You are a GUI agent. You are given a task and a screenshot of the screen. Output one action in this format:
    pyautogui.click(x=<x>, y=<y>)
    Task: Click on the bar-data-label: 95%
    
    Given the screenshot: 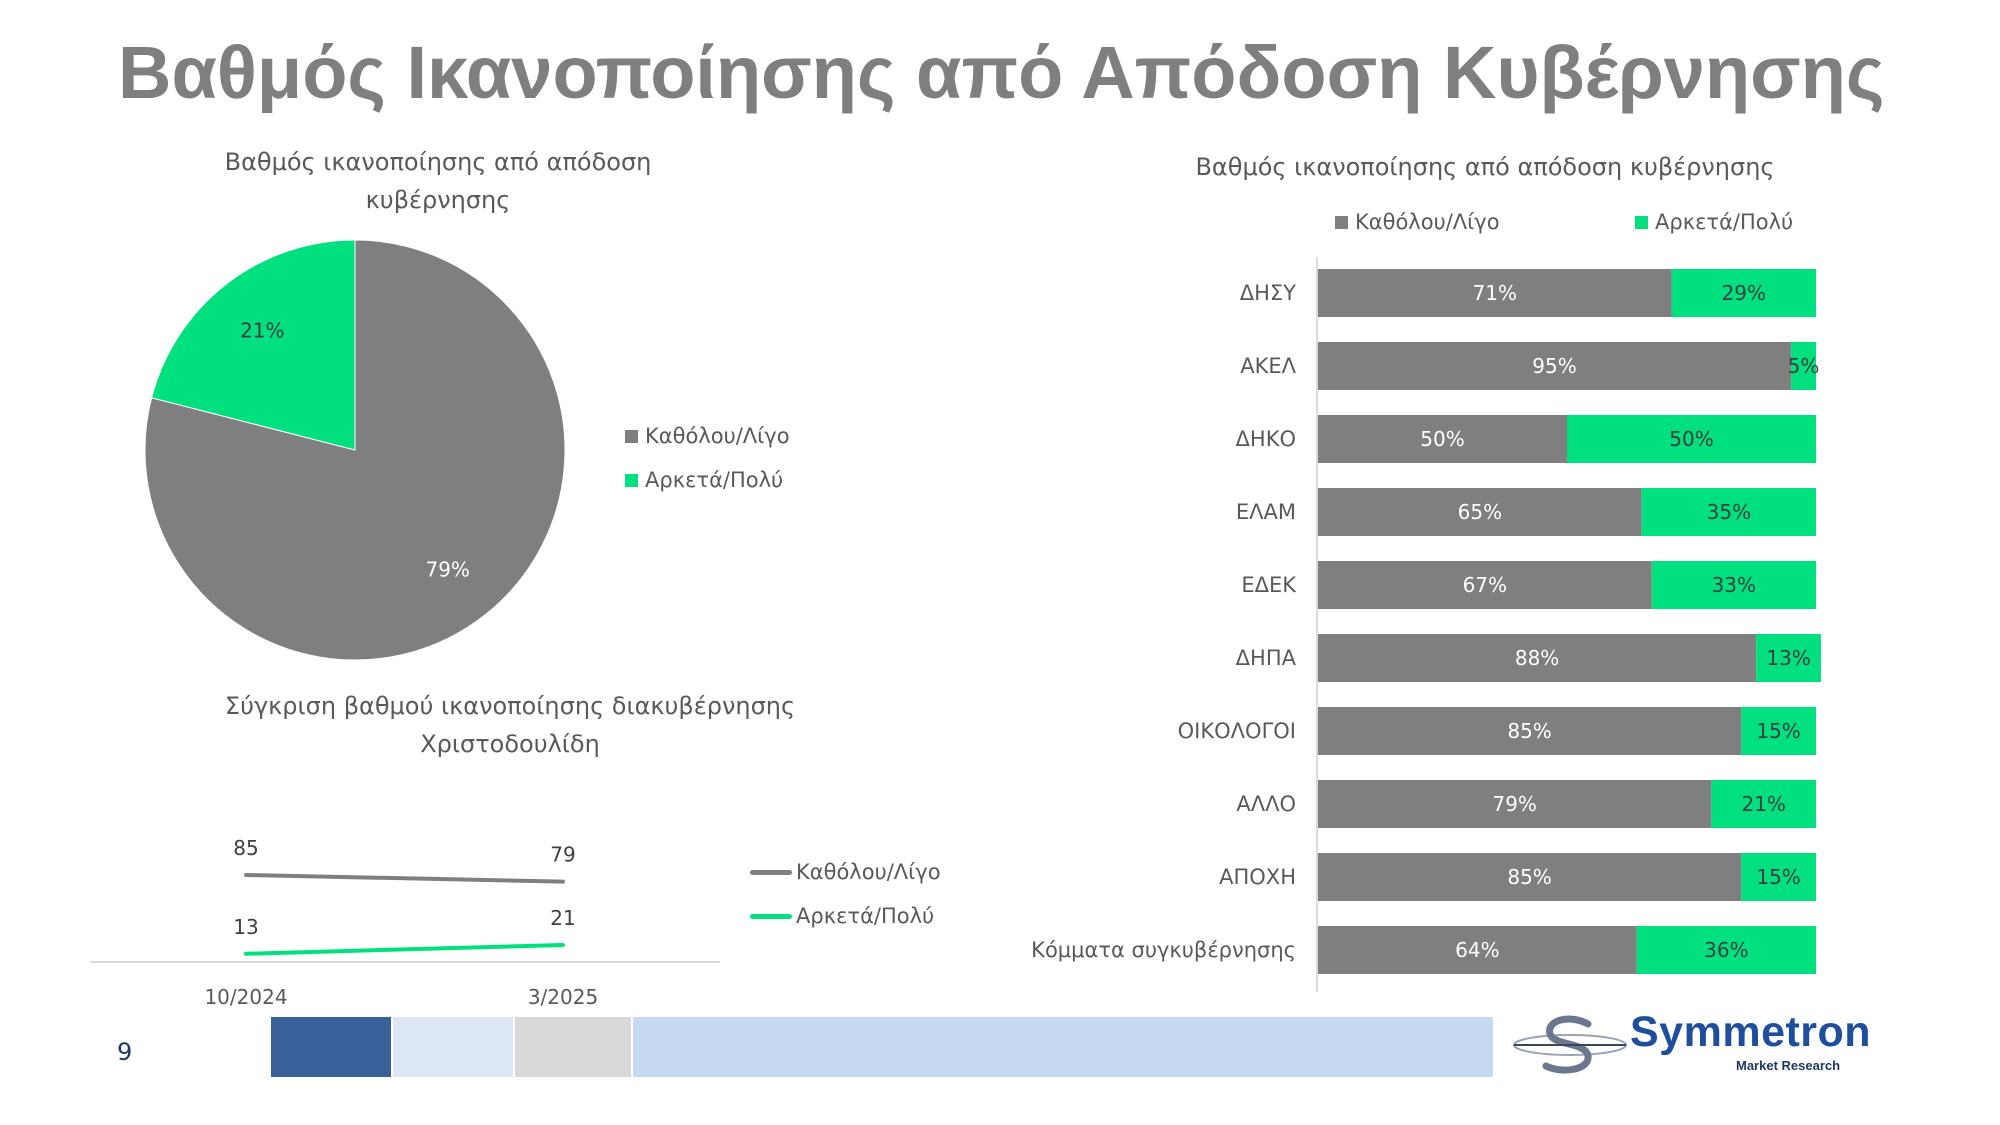 What is the action you would take?
    pyautogui.click(x=1554, y=366)
    